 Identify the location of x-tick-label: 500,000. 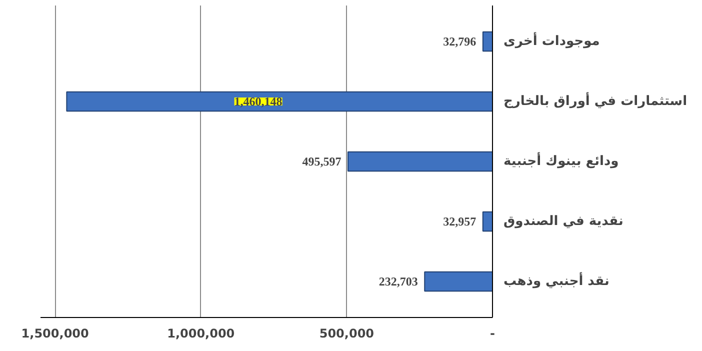
(346, 333).